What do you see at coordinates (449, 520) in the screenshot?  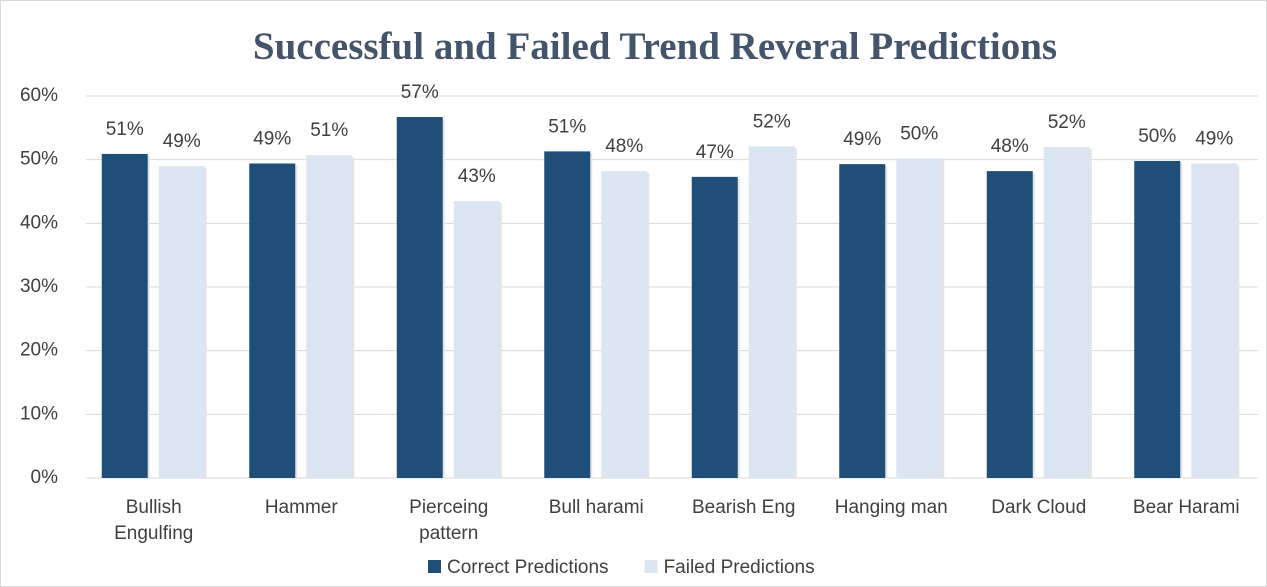 I see `x-tick-label: Pierceing pattern` at bounding box center [449, 520].